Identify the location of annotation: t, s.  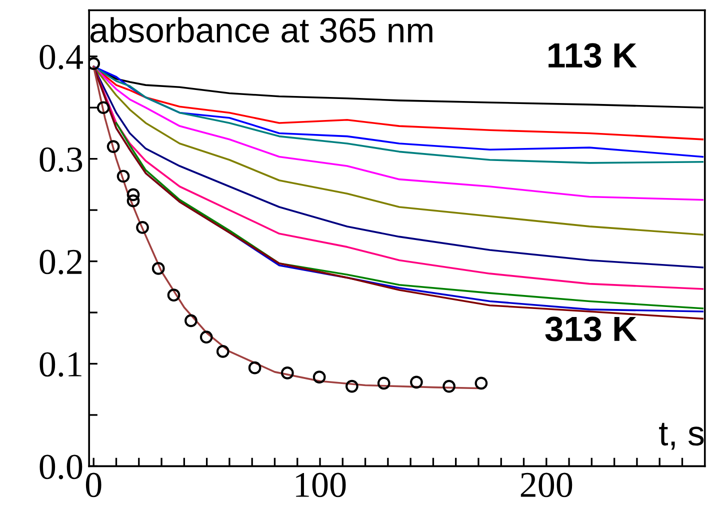
(681, 436).